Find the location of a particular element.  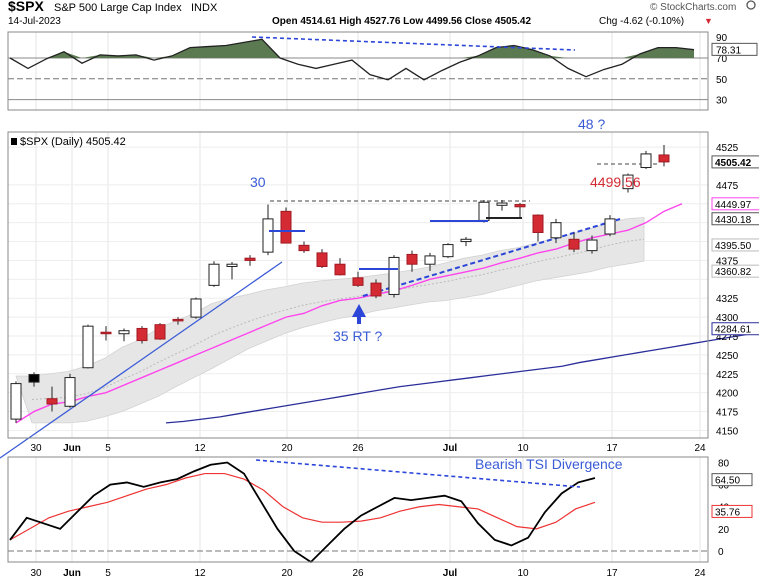

exchange: INDX is located at coordinates (204, 8).